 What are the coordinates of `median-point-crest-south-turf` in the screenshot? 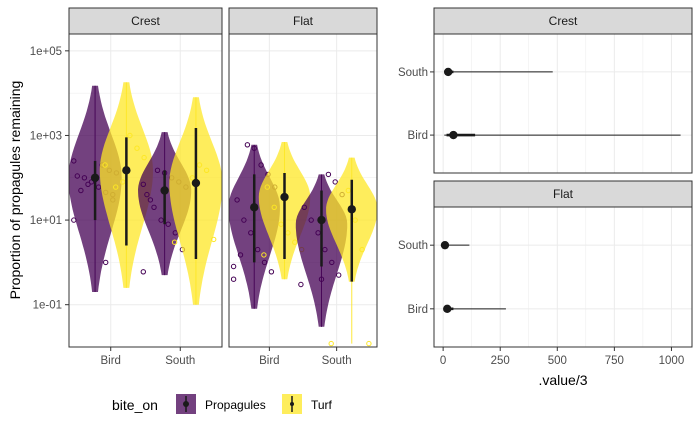 It's located at (196, 183).